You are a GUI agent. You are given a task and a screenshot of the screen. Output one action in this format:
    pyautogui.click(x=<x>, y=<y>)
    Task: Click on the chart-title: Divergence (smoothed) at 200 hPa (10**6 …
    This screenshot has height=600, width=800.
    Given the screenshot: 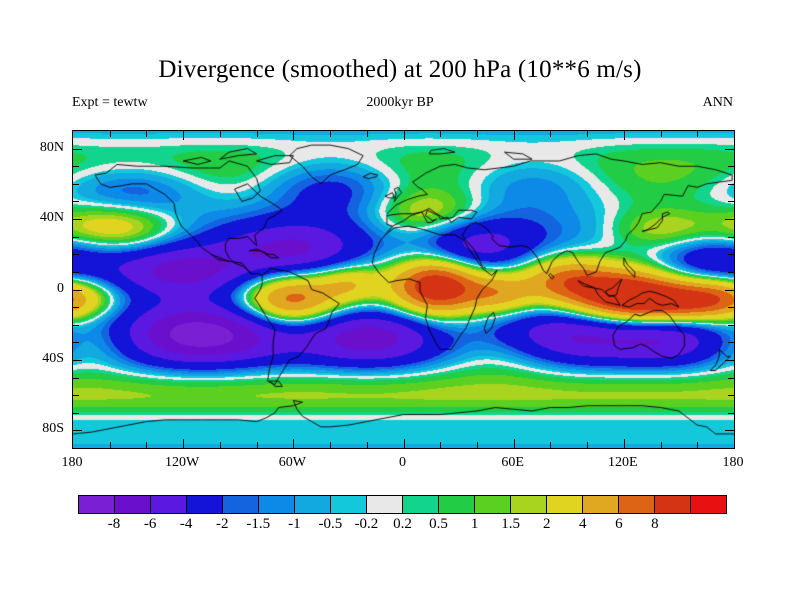 What is the action you would take?
    pyautogui.click(x=400, y=69)
    